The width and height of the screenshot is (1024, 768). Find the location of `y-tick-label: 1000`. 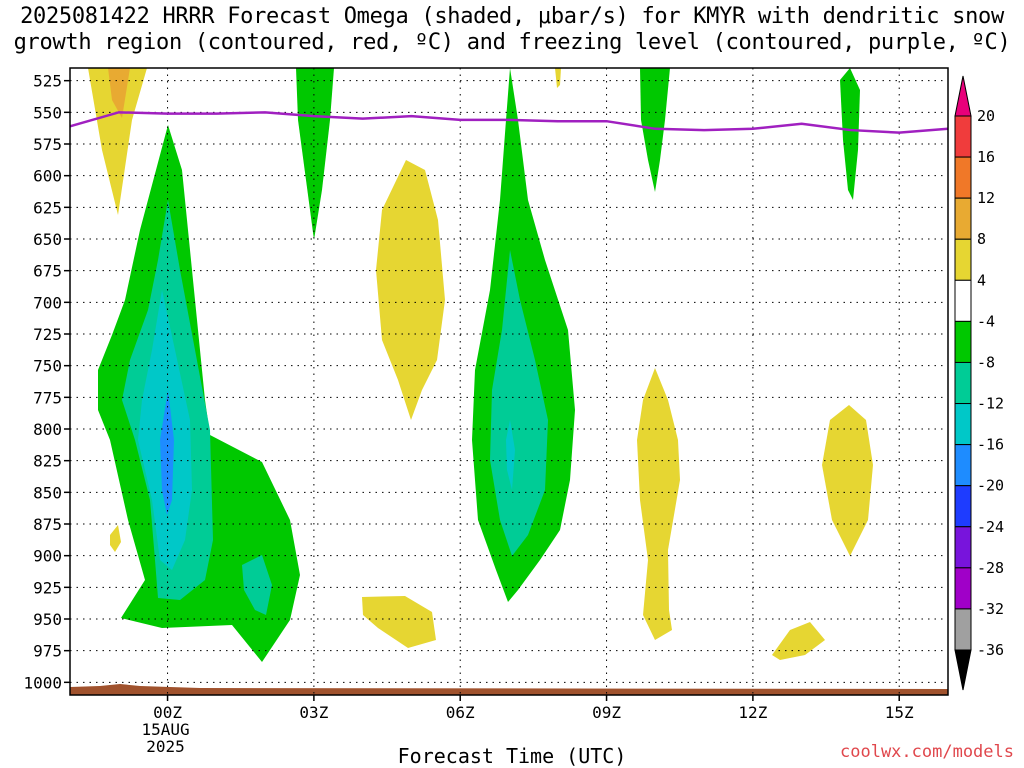

y-tick-label: 1000 is located at coordinates (42, 682).